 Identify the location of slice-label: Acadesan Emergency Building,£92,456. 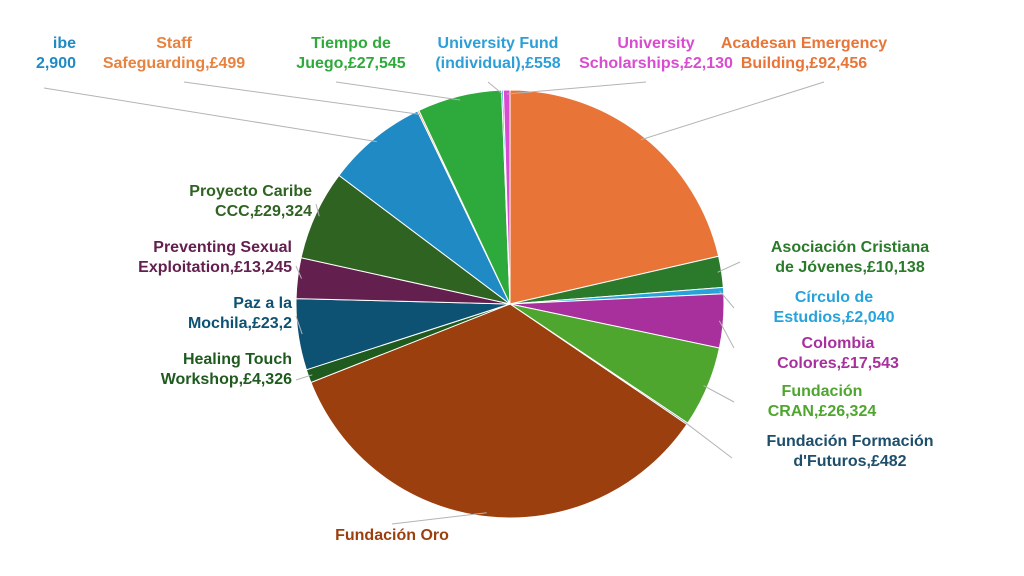
(804, 53).